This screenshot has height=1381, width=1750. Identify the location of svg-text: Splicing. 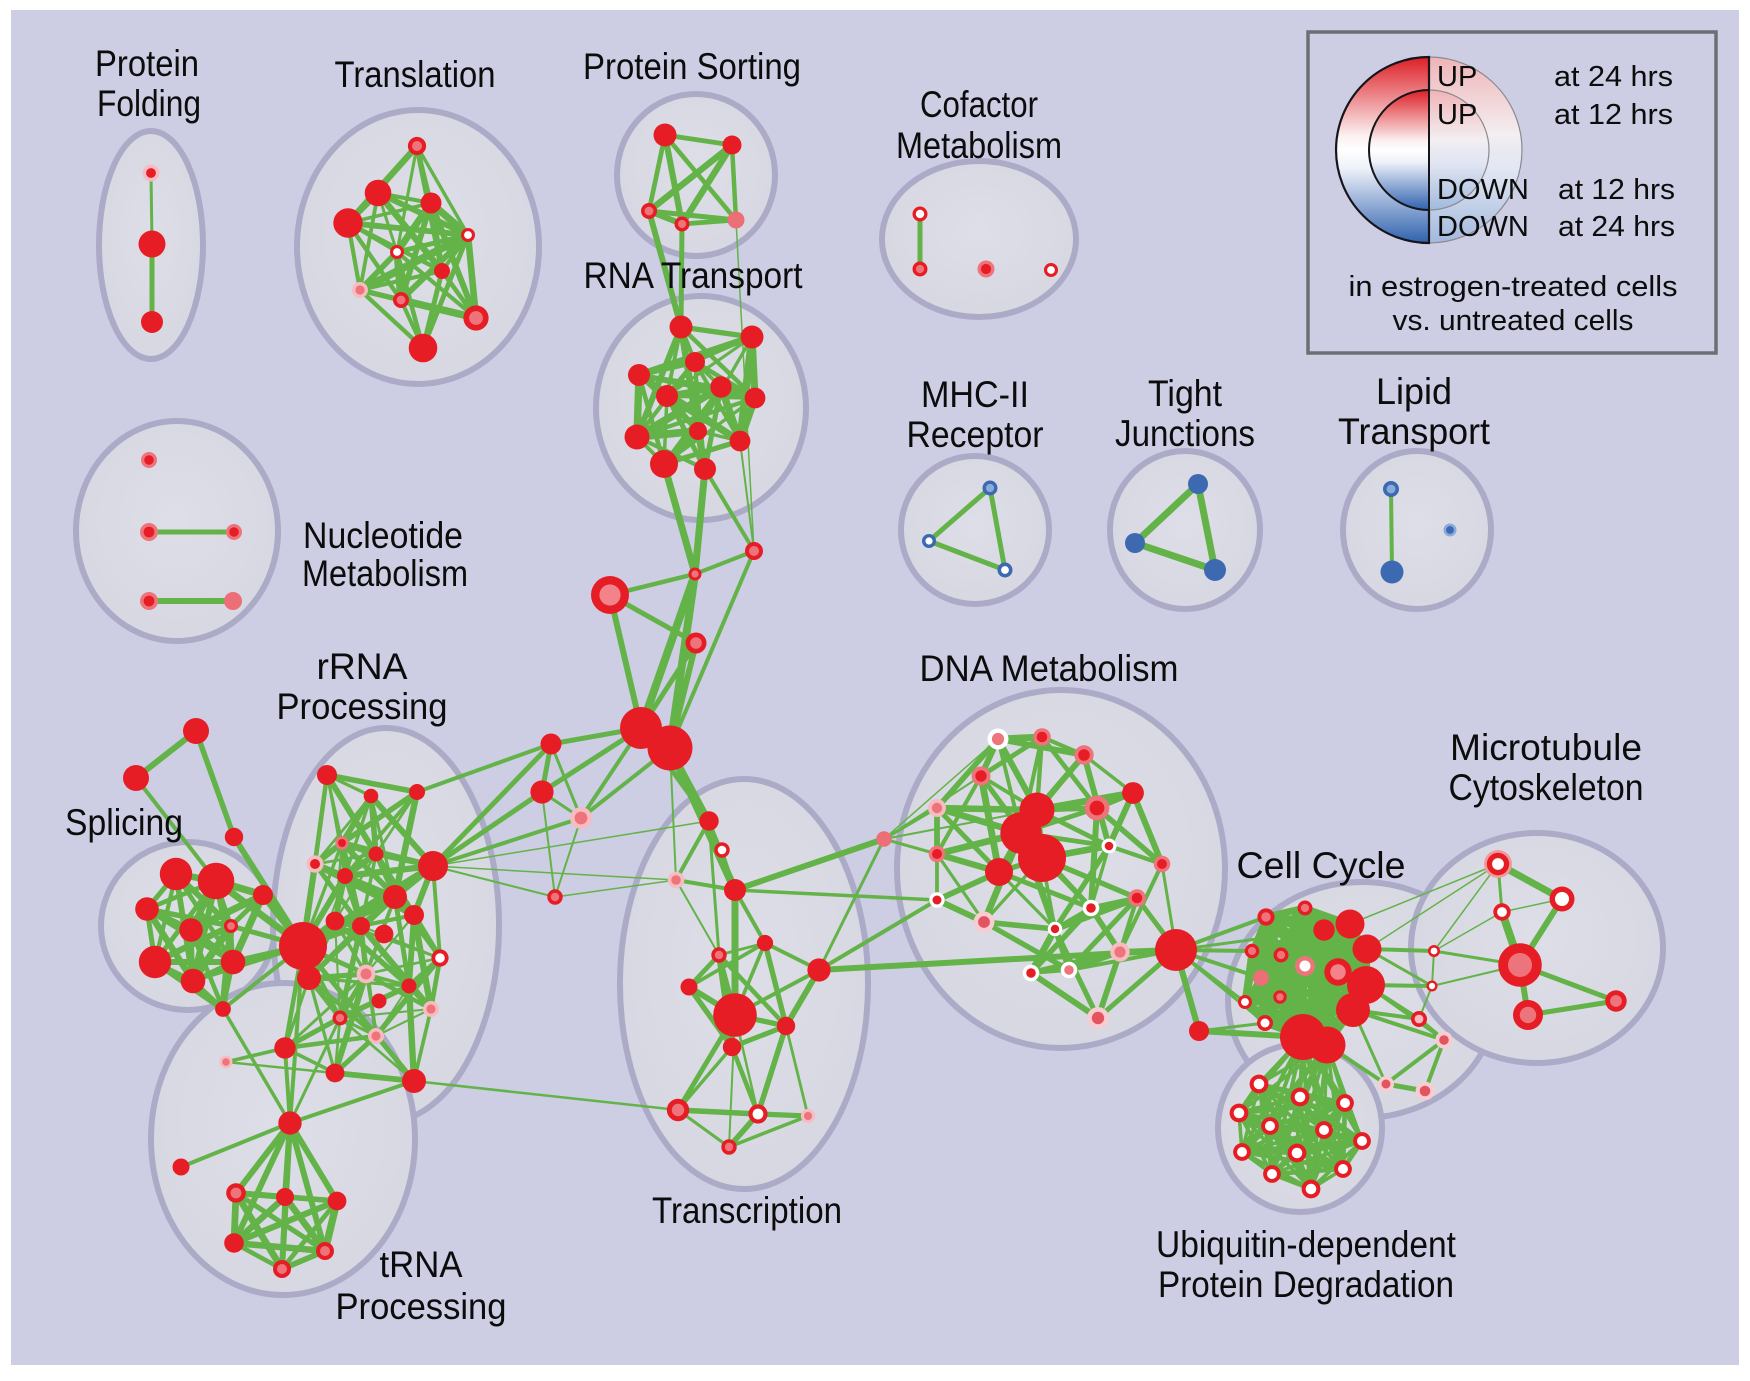
(124, 822).